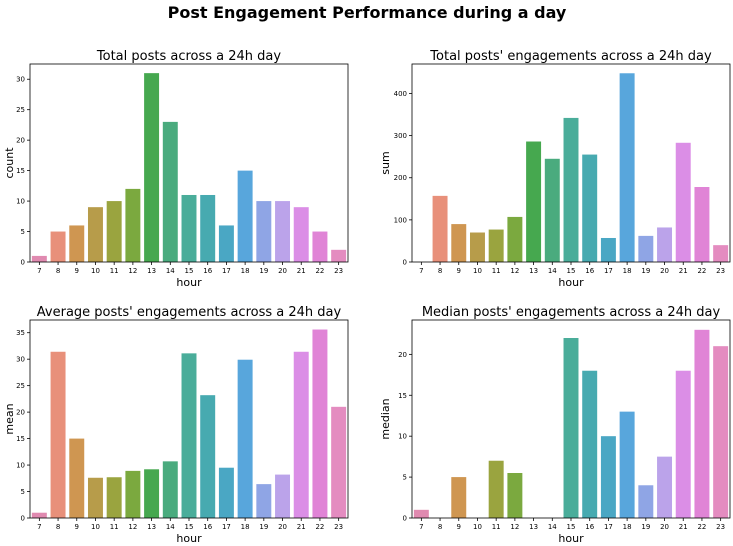  I want to click on x-tick-label: 22, so click(319, 271).